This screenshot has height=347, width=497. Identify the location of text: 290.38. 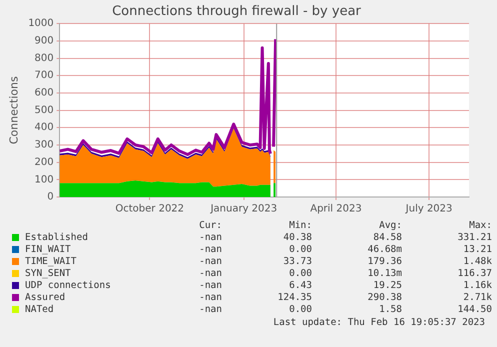
(384, 298).